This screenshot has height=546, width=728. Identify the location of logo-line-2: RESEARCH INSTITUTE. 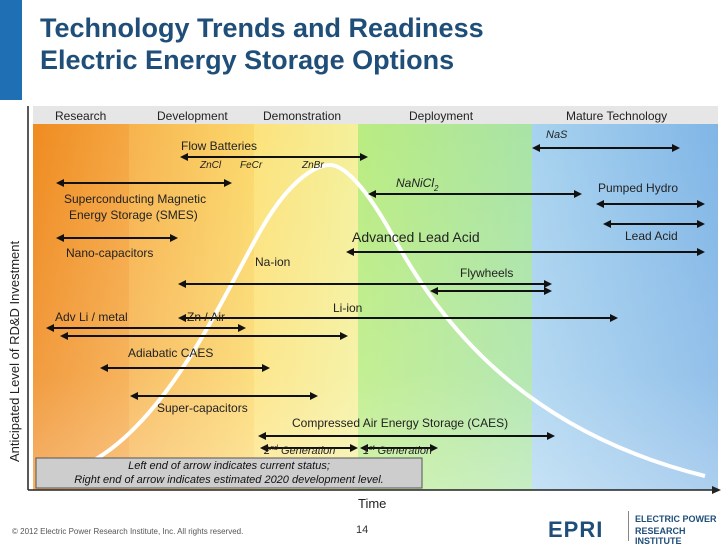
(660, 536).